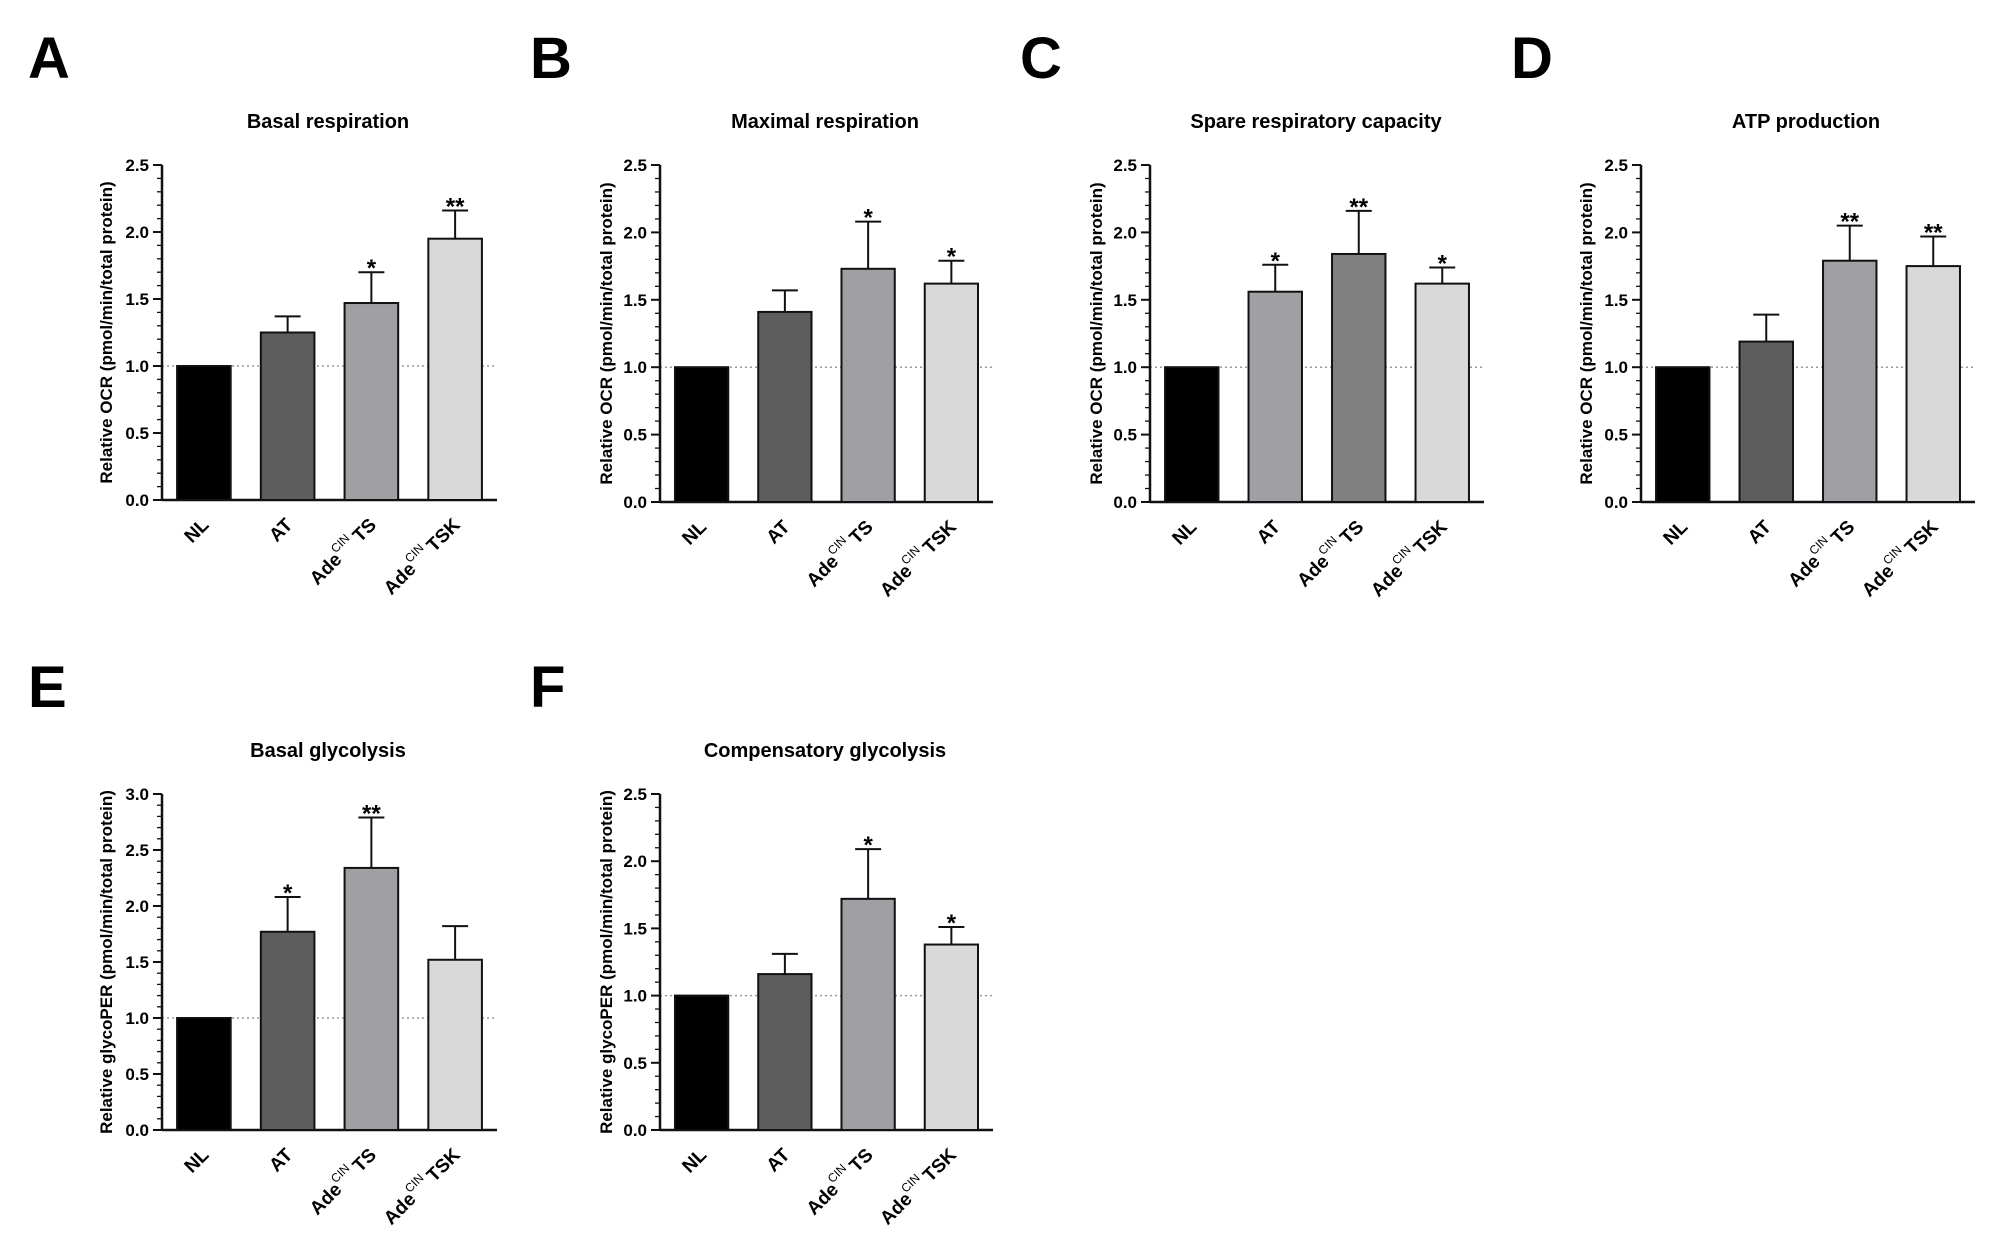 The width and height of the screenshot is (1999, 1251). What do you see at coordinates (328, 122) in the screenshot?
I see `chart-title: Basal respiration` at bounding box center [328, 122].